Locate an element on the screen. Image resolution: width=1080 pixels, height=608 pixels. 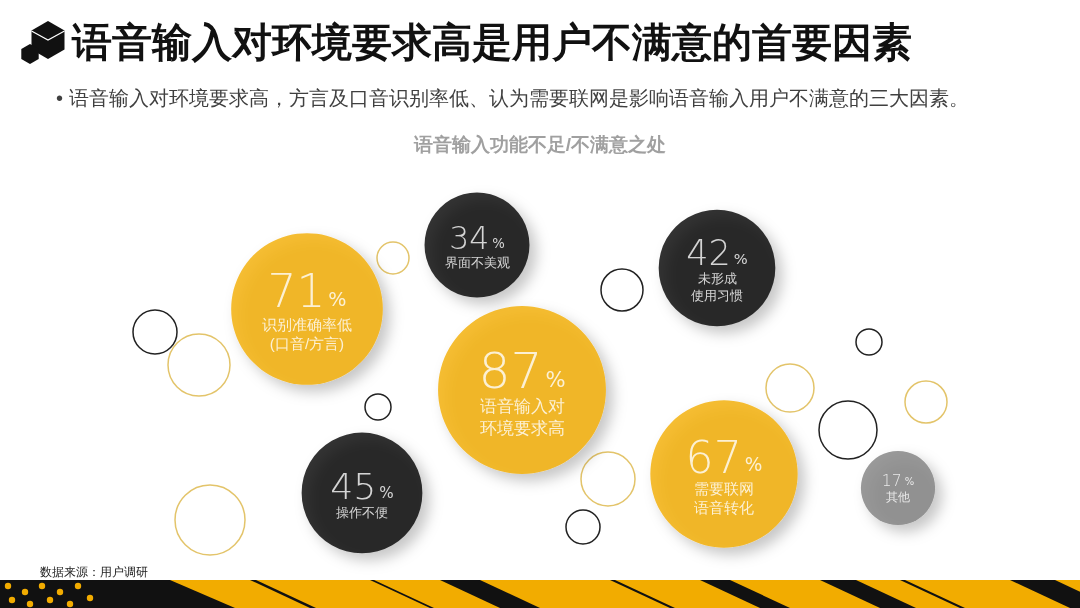
category-label: 操作不便 is located at coordinates (362, 513).